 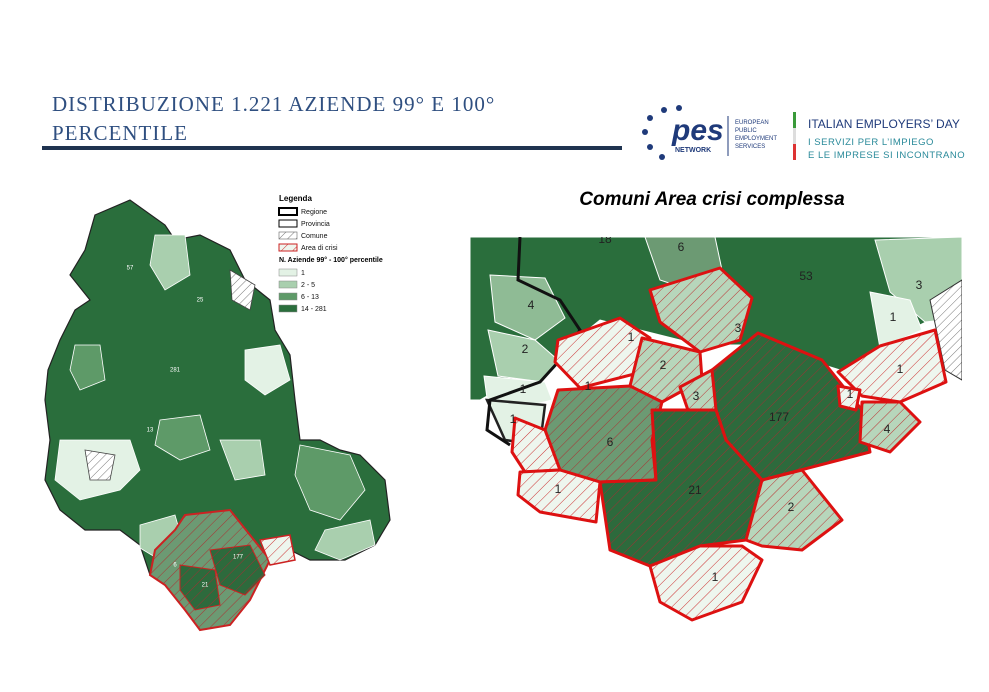 What do you see at coordinates (200, 301) in the screenshot?
I see `map-label: 25` at bounding box center [200, 301].